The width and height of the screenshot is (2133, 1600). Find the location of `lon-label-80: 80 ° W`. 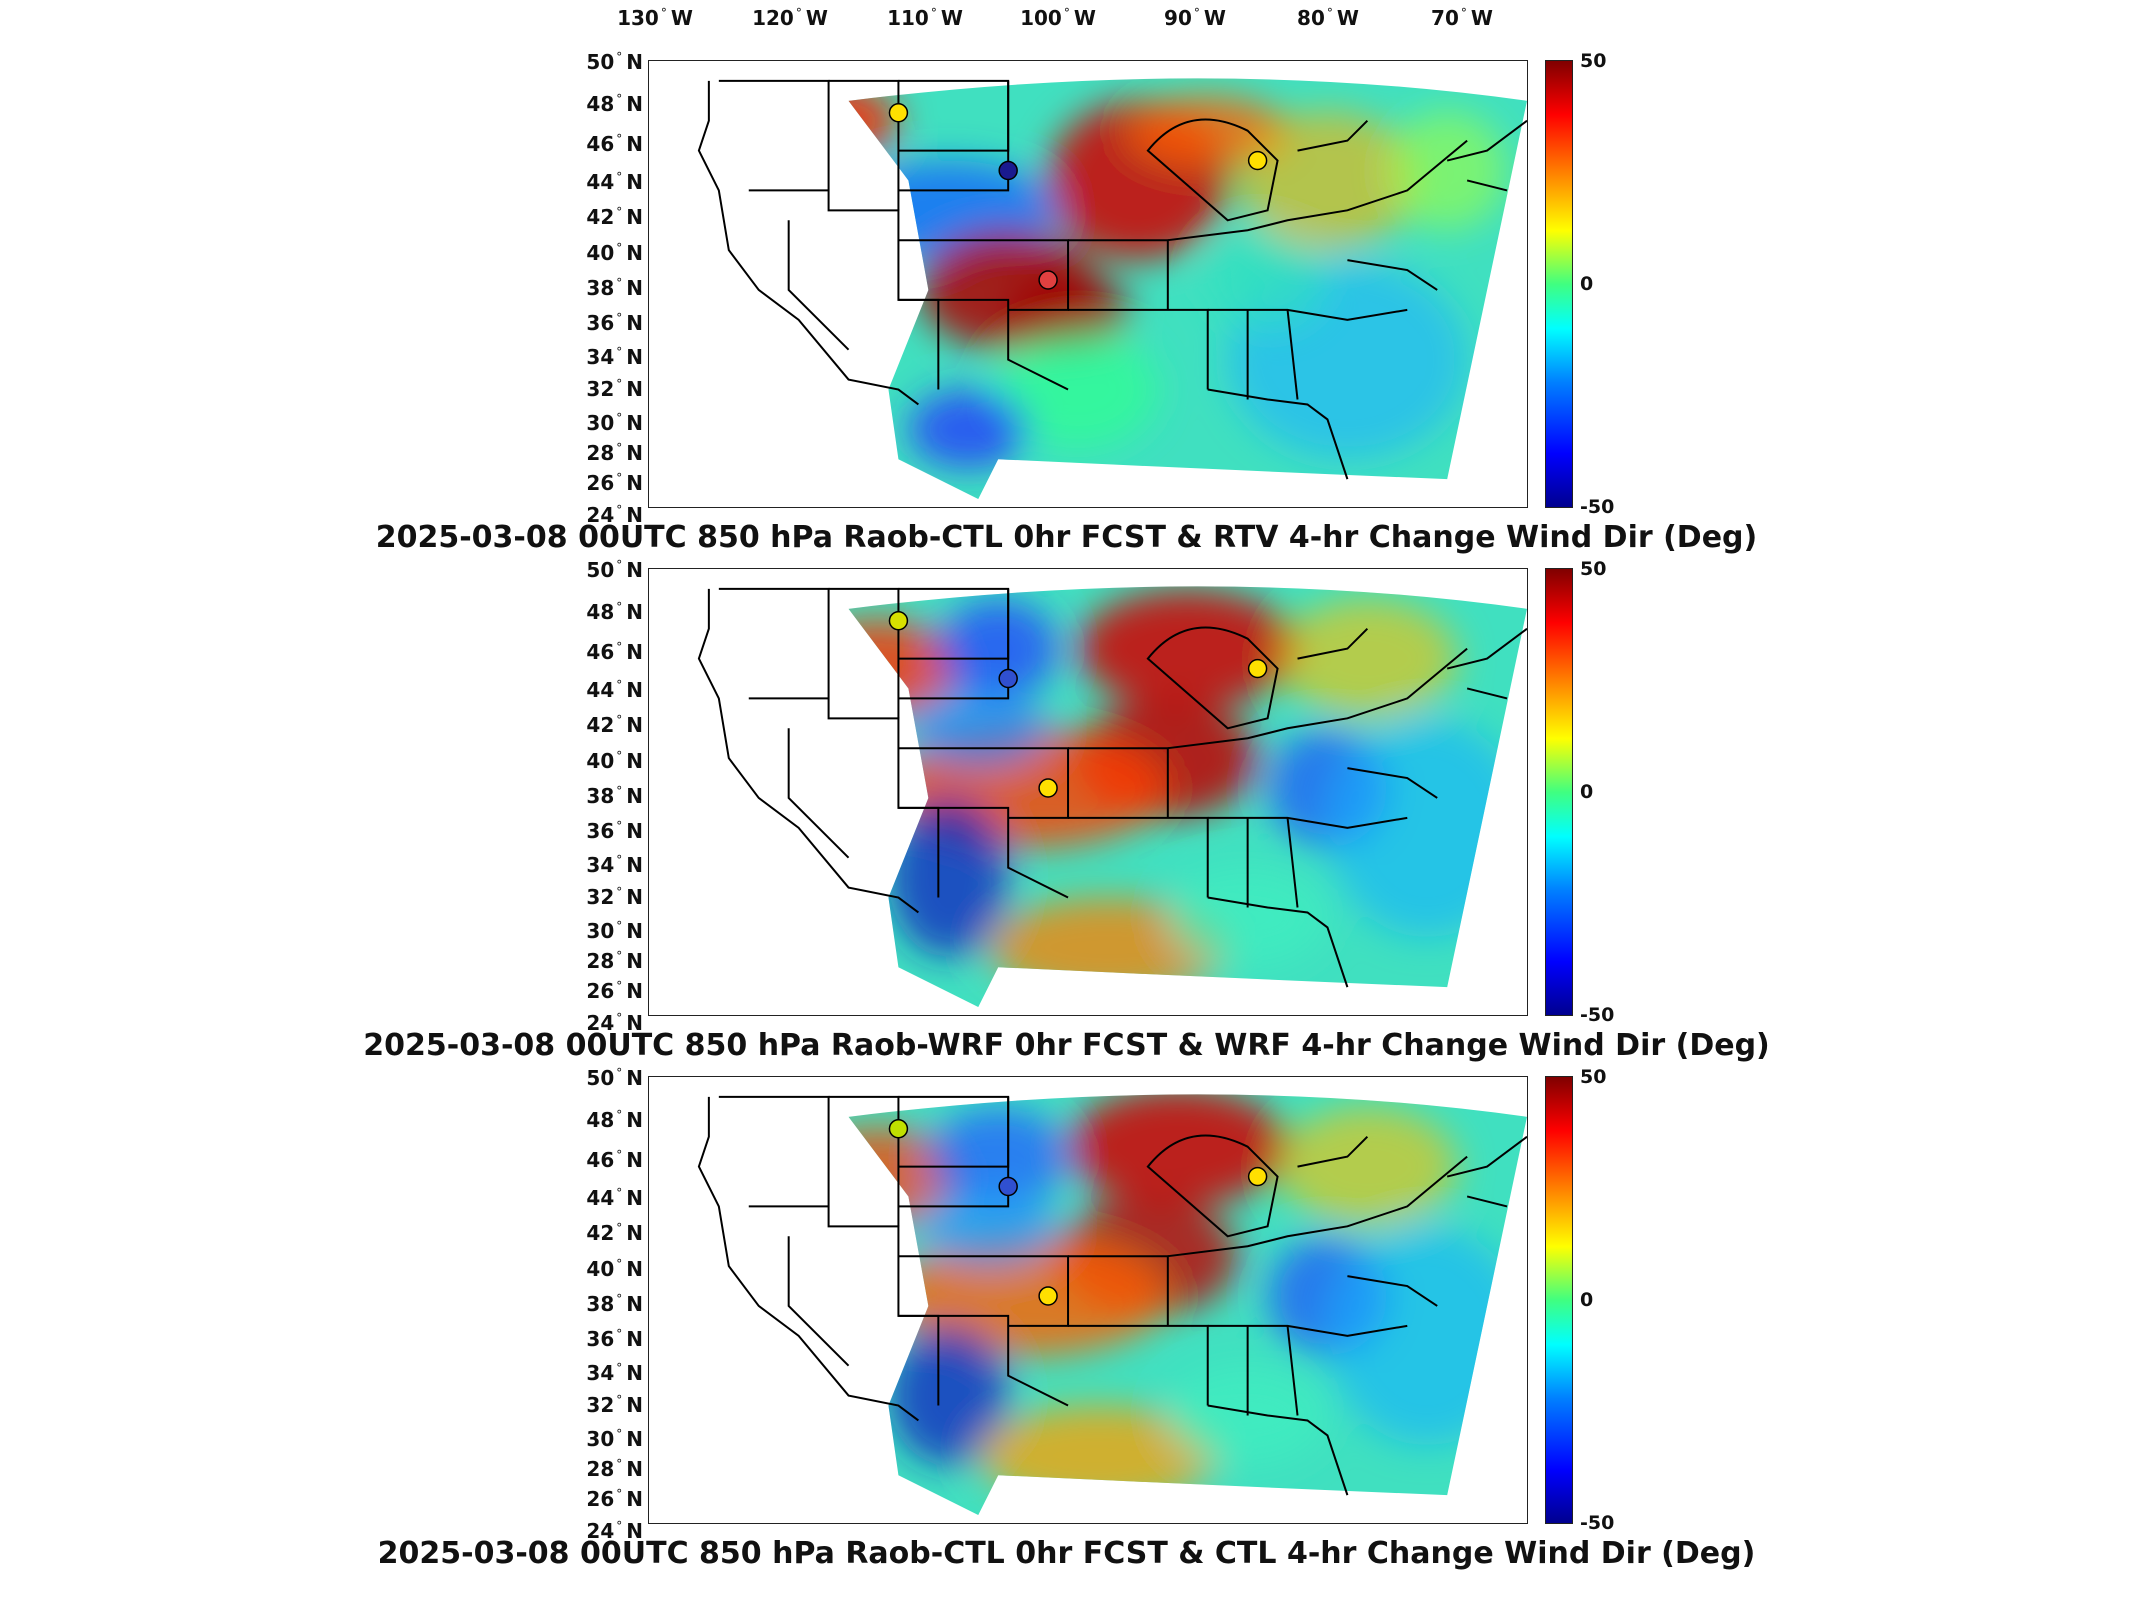

lon-label-80: 80 ° W is located at coordinates (1328, 18).